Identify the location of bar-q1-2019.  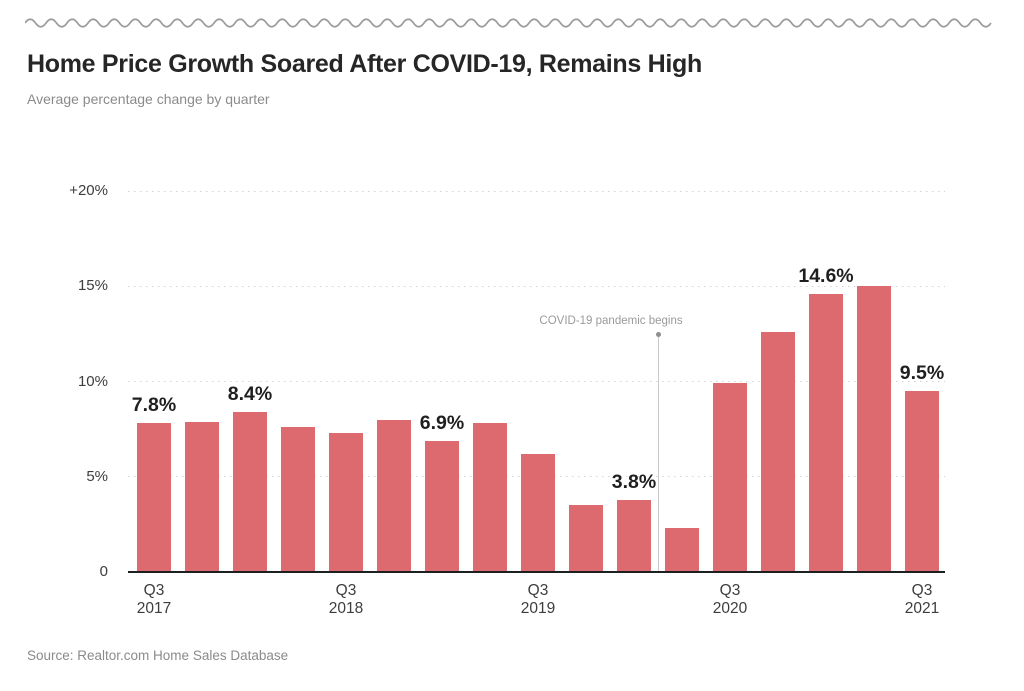
(442, 506).